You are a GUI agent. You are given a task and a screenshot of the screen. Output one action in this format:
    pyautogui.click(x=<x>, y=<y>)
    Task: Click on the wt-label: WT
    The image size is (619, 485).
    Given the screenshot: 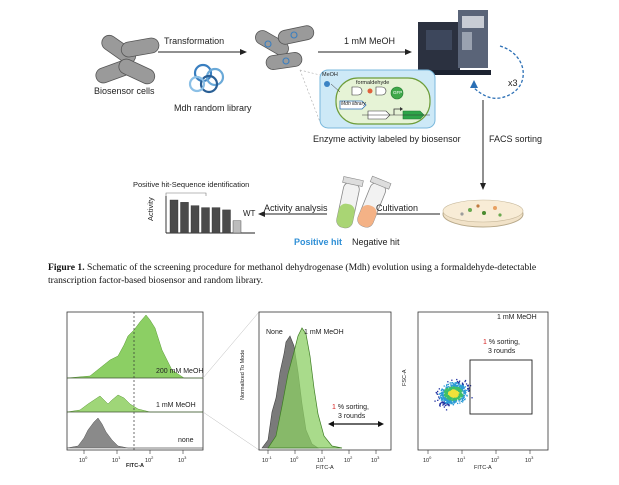 What is the action you would take?
    pyautogui.click(x=249, y=213)
    